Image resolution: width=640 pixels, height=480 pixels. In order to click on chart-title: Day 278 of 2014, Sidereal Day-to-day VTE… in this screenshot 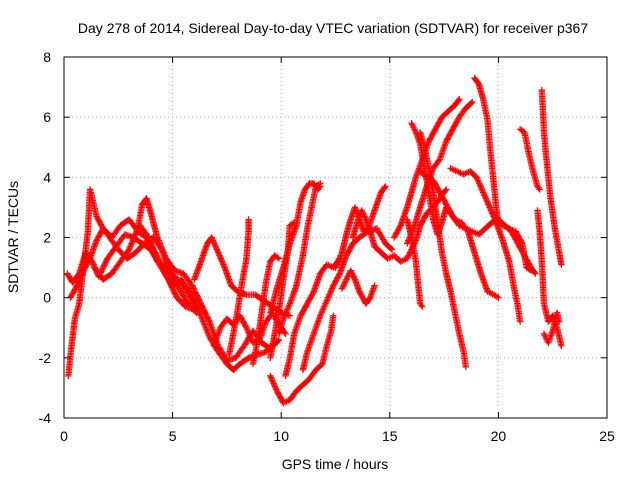, I will do `click(333, 28)`.